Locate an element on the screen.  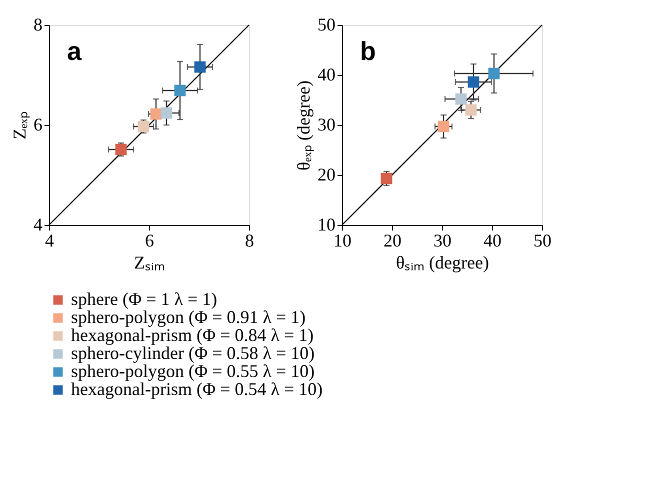
x-tick-label: 50 is located at coordinates (543, 240).